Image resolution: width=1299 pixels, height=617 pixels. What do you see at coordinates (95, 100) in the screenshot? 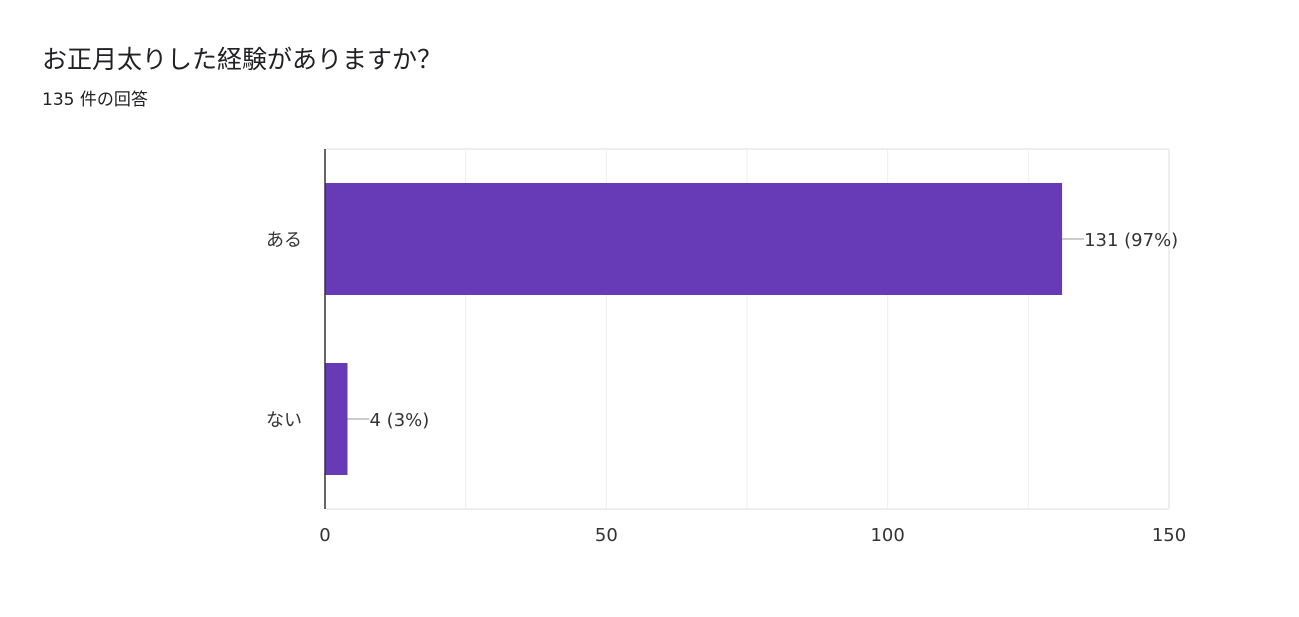
I see `response-count: 135 件の回答` at bounding box center [95, 100].